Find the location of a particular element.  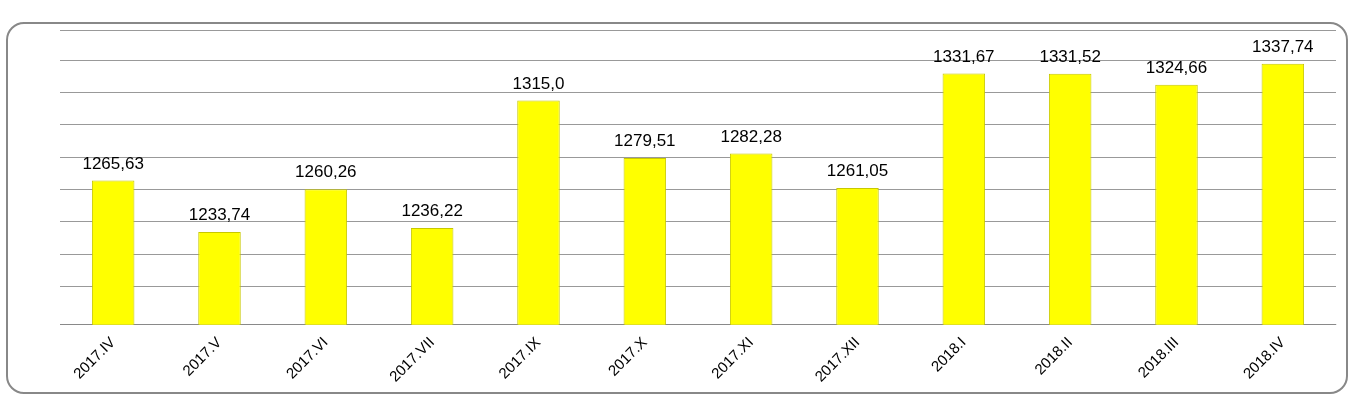

data-label: 1324,66 is located at coordinates (1176, 68).